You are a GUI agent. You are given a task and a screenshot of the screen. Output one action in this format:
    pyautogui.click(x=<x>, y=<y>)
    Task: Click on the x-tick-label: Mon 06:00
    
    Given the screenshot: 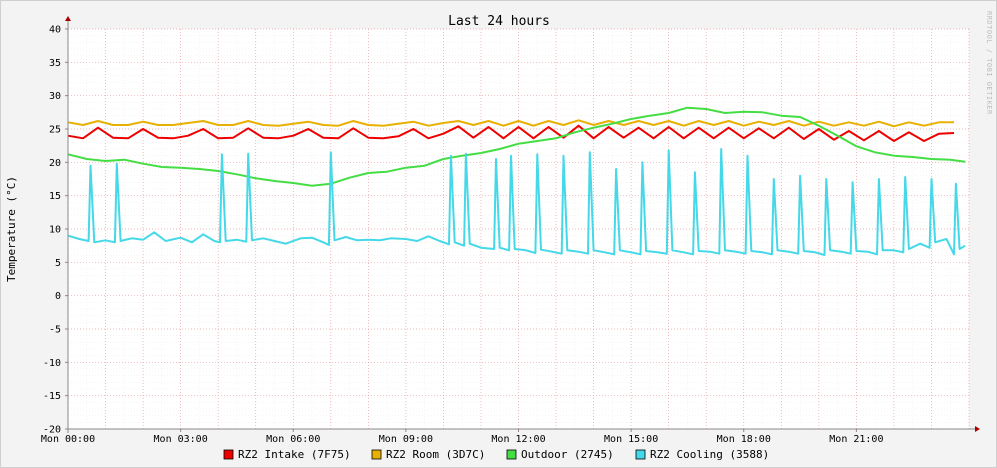 What is the action you would take?
    pyautogui.click(x=293, y=439)
    